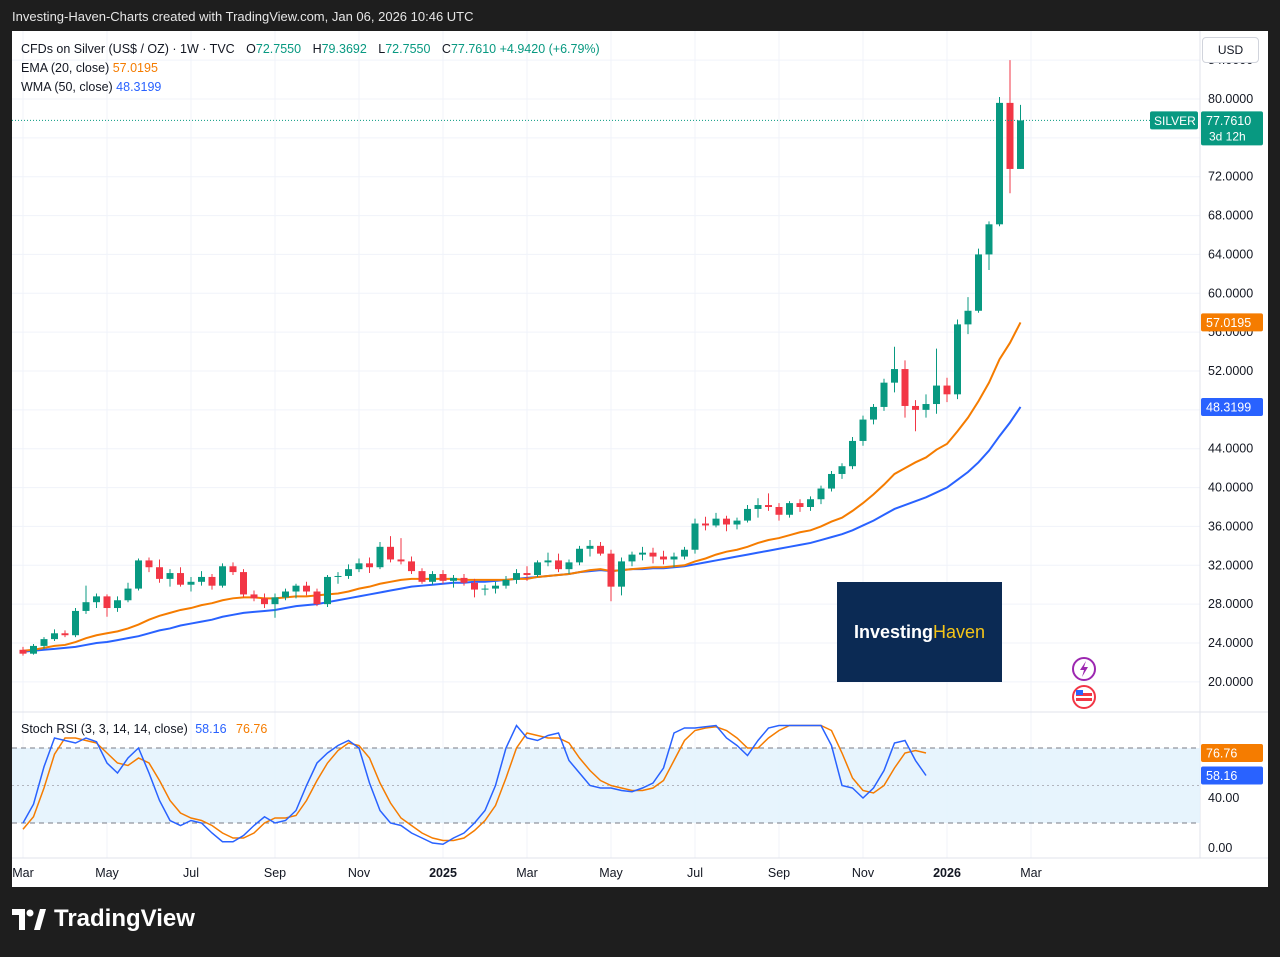 This screenshot has height=957, width=1280. I want to click on bolt-icon-glyph, so click(1084, 669).